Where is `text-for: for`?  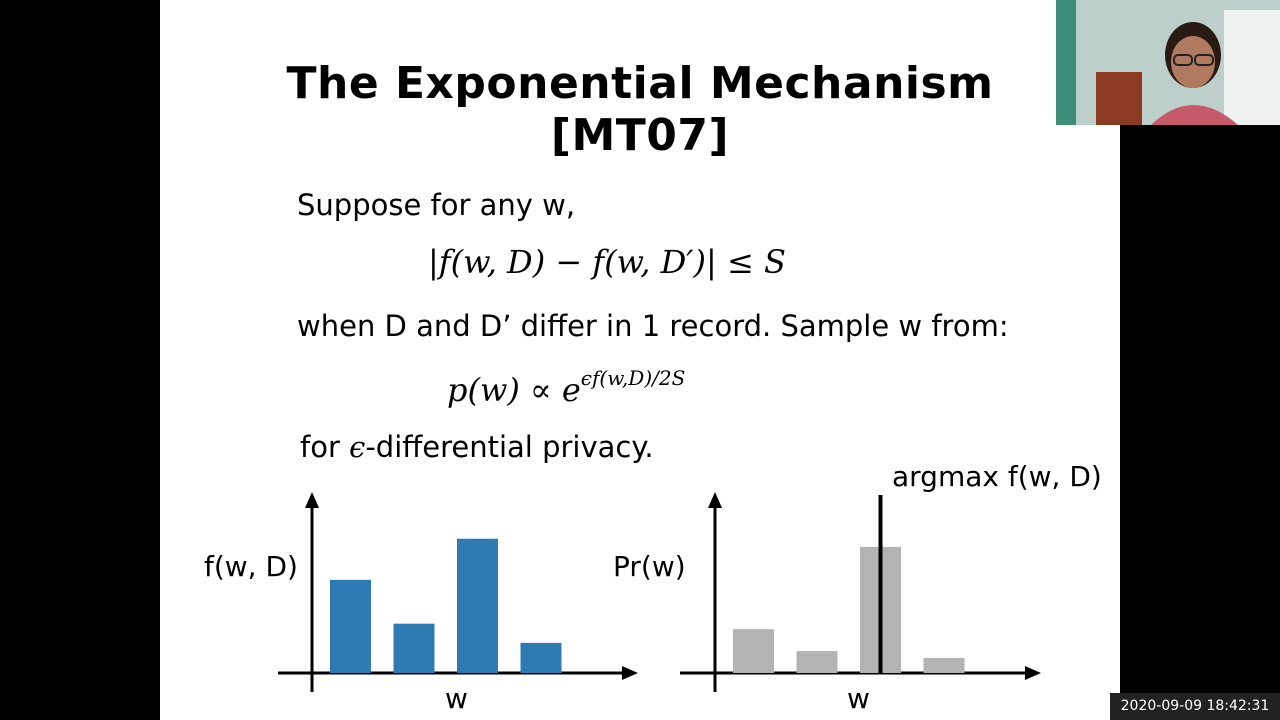
text-for: for is located at coordinates (325, 447).